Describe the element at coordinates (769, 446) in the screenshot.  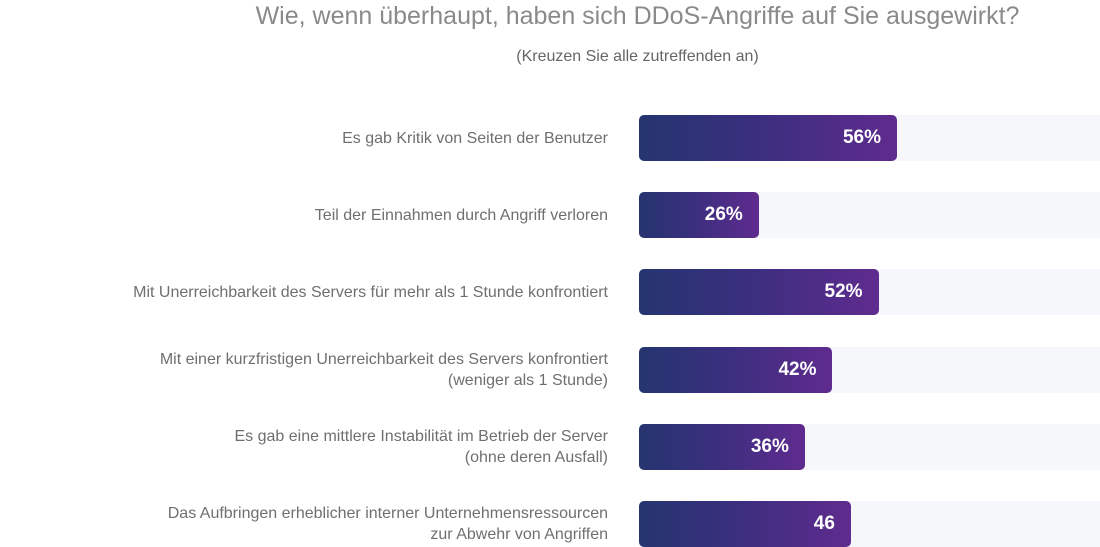
I see `data-label: 36%` at that location.